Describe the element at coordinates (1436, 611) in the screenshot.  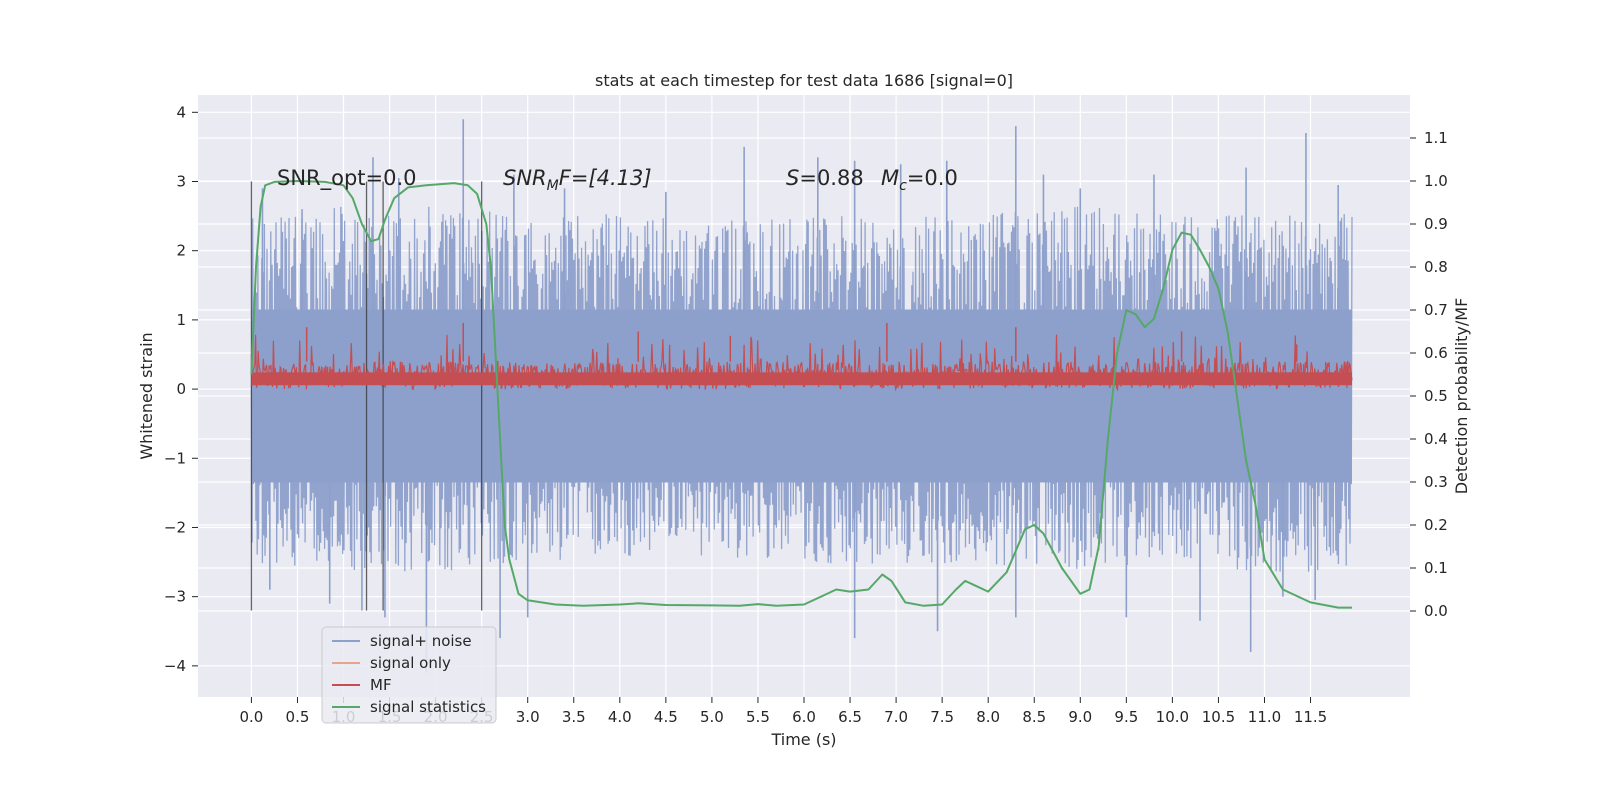
I see `y-right-tick-label: 0.0` at that location.